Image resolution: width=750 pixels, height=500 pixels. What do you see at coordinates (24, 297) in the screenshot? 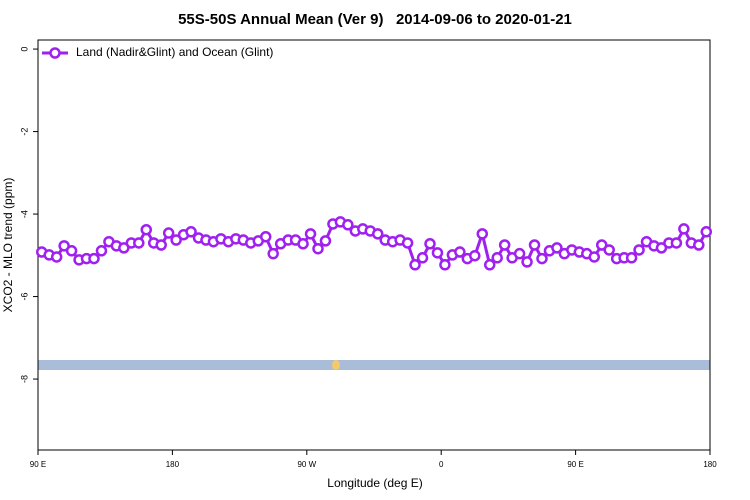
I see `y-tick-label: -6` at bounding box center [24, 297].